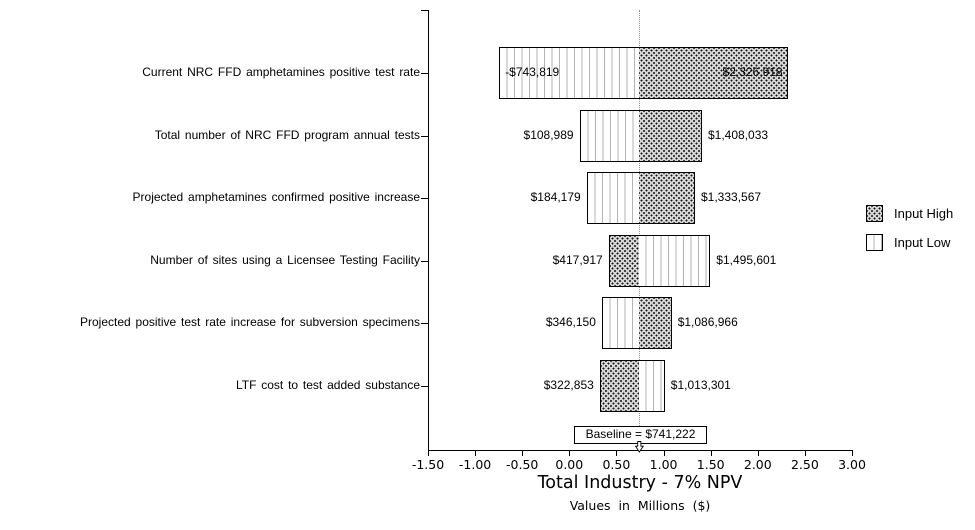 Image resolution: width=975 pixels, height=530 pixels. Describe the element at coordinates (522, 464) in the screenshot. I see `x-axis-tick-label: -0.50` at that location.